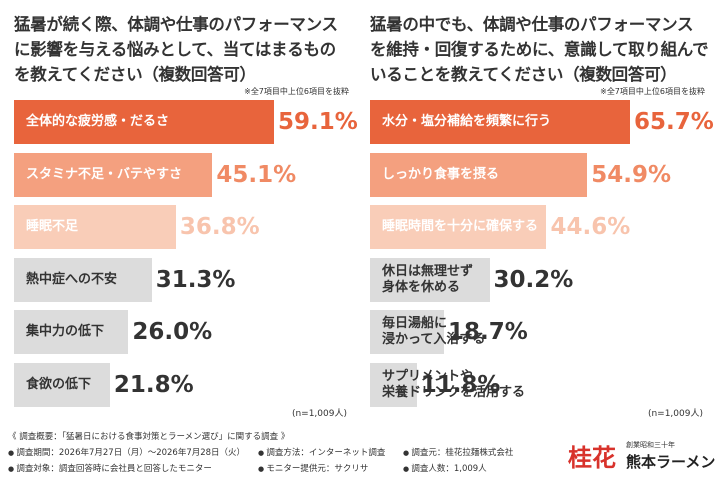  What do you see at coordinates (256, 174) in the screenshot?
I see `value-label: 45.1%` at bounding box center [256, 174].